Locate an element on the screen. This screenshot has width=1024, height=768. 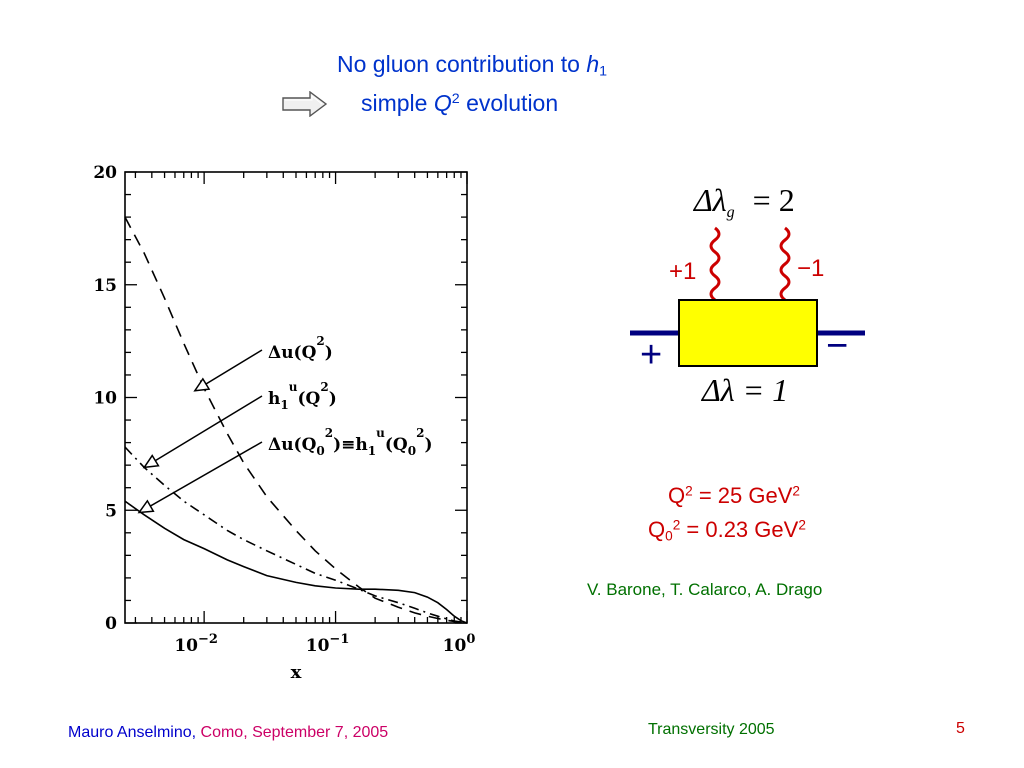
right-arrow-icon is located at coordinates (305, 104).